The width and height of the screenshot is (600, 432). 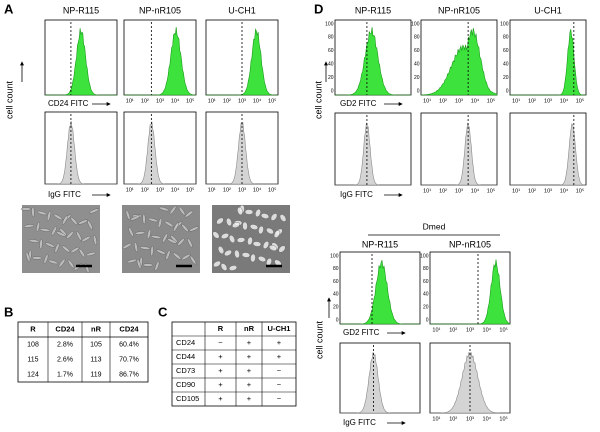 What do you see at coordinates (129, 344) in the screenshot?
I see `table-cell: 60.4%` at bounding box center [129, 344].